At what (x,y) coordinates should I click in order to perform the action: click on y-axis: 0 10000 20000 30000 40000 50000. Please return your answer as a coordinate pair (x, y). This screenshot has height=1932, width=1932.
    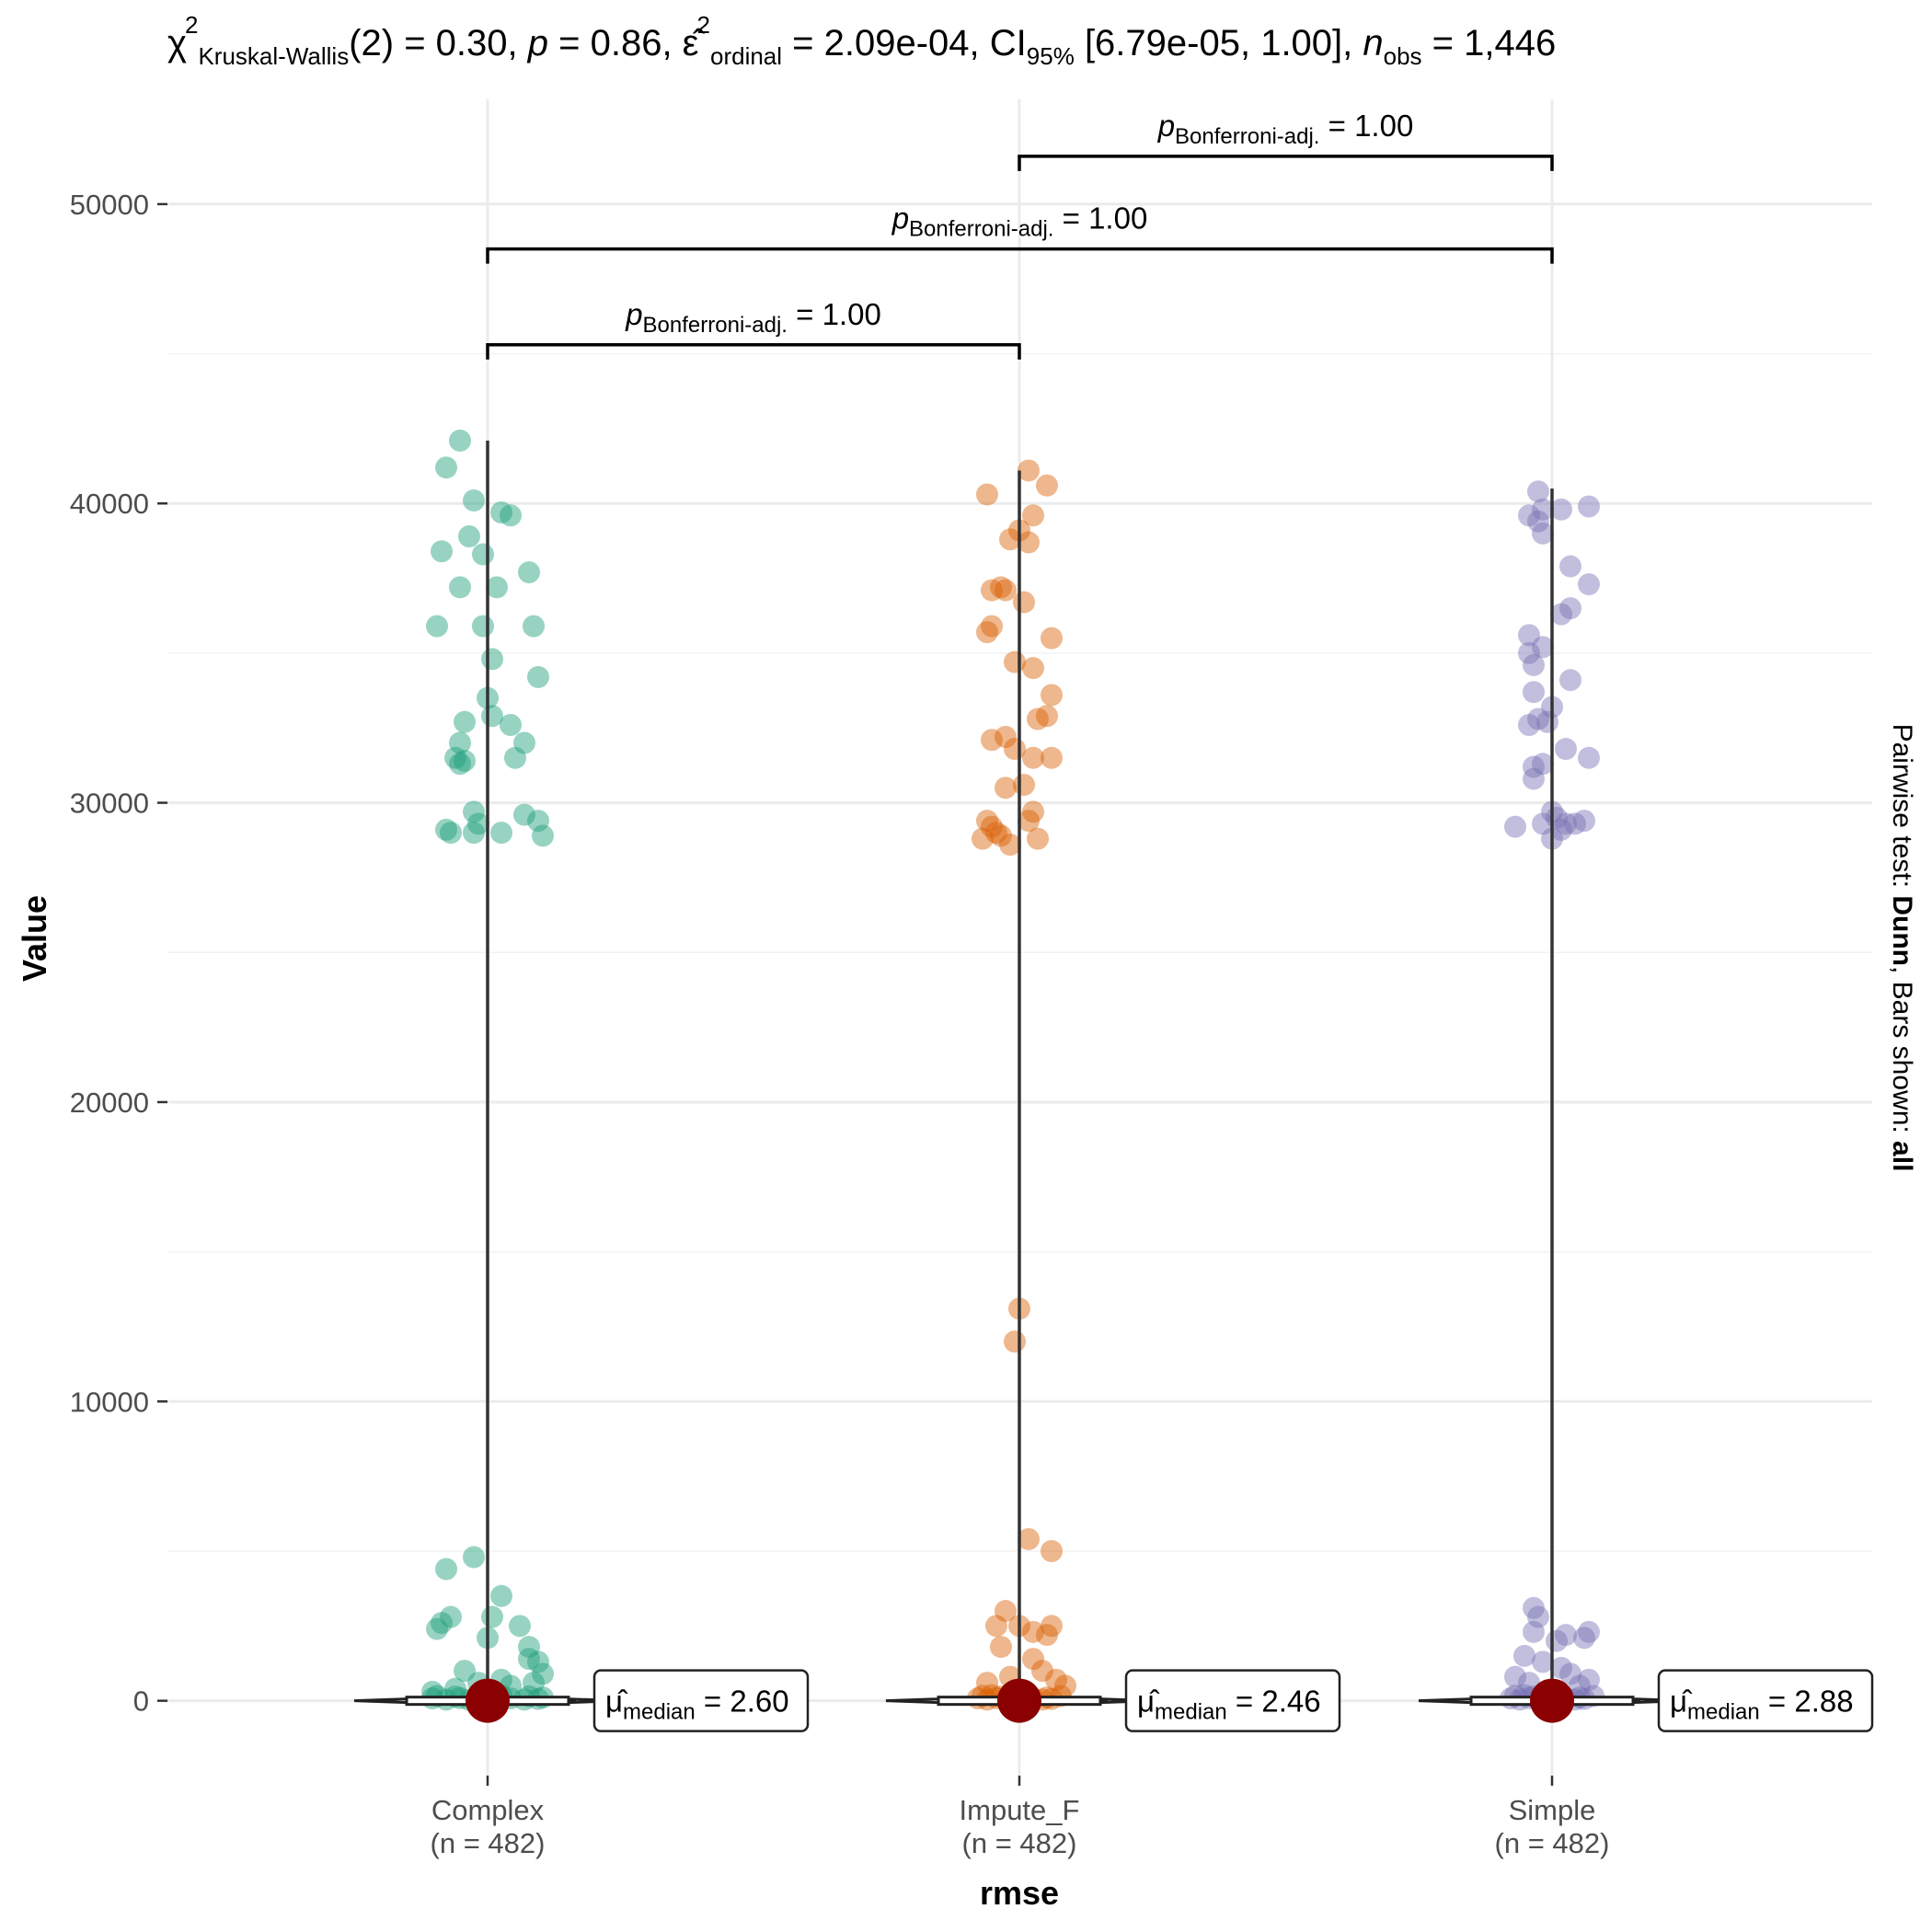
    Looking at the image, I should click on (118, 953).